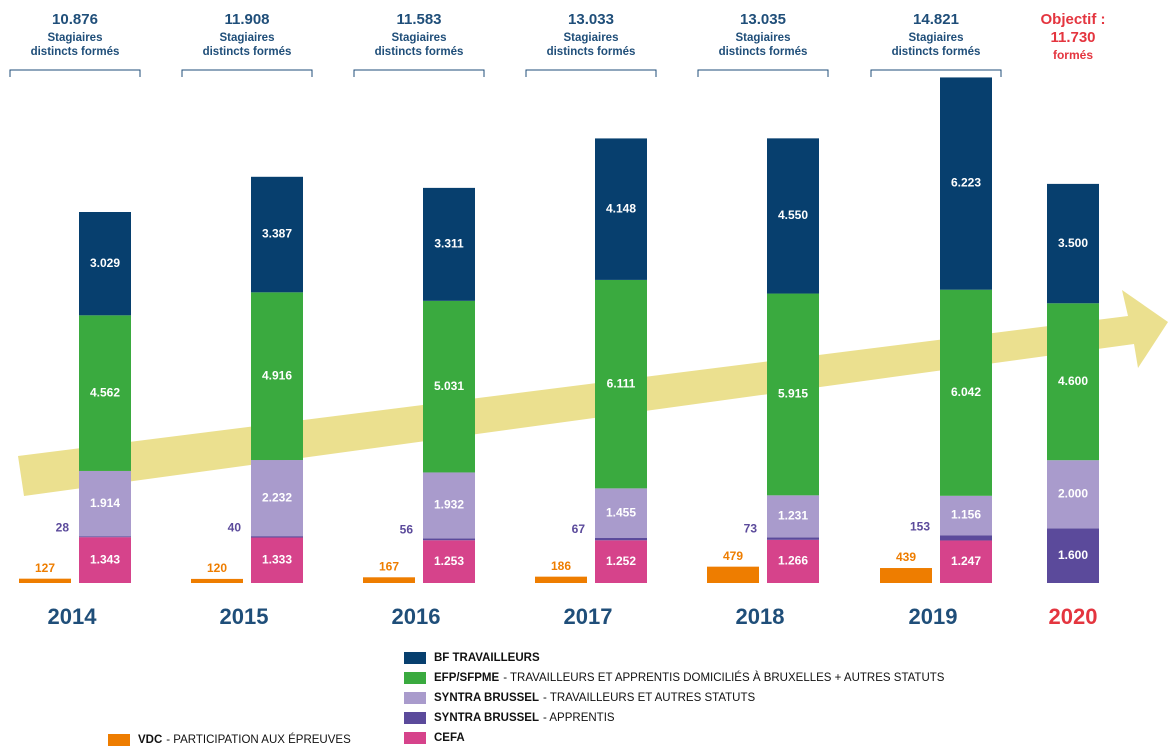 The image size is (1171, 746). Describe the element at coordinates (933, 616) in the screenshot. I see `x-tick-label: 2019` at that location.